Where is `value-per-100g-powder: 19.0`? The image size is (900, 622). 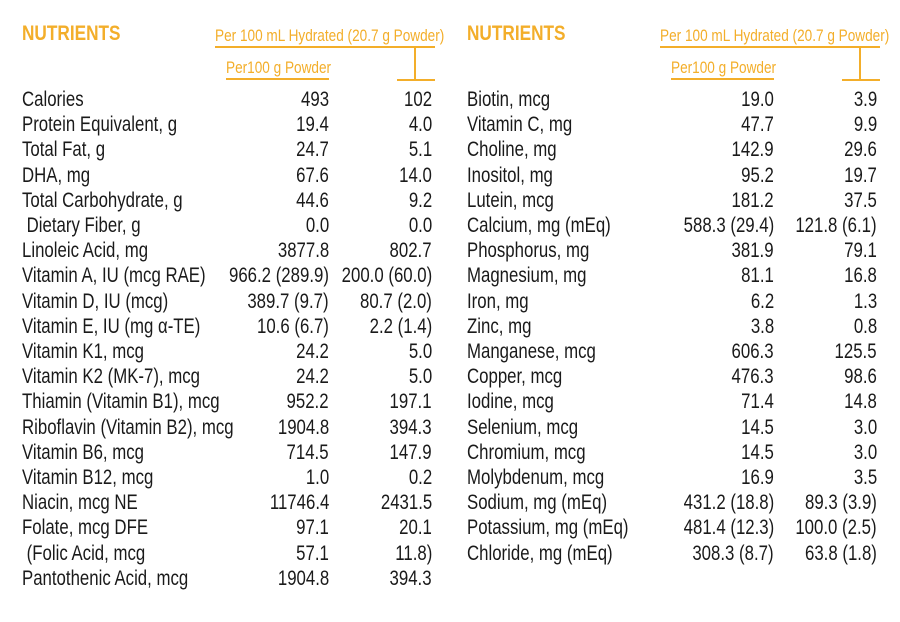
value-per-100g-powder: 19.0 is located at coordinates (757, 99).